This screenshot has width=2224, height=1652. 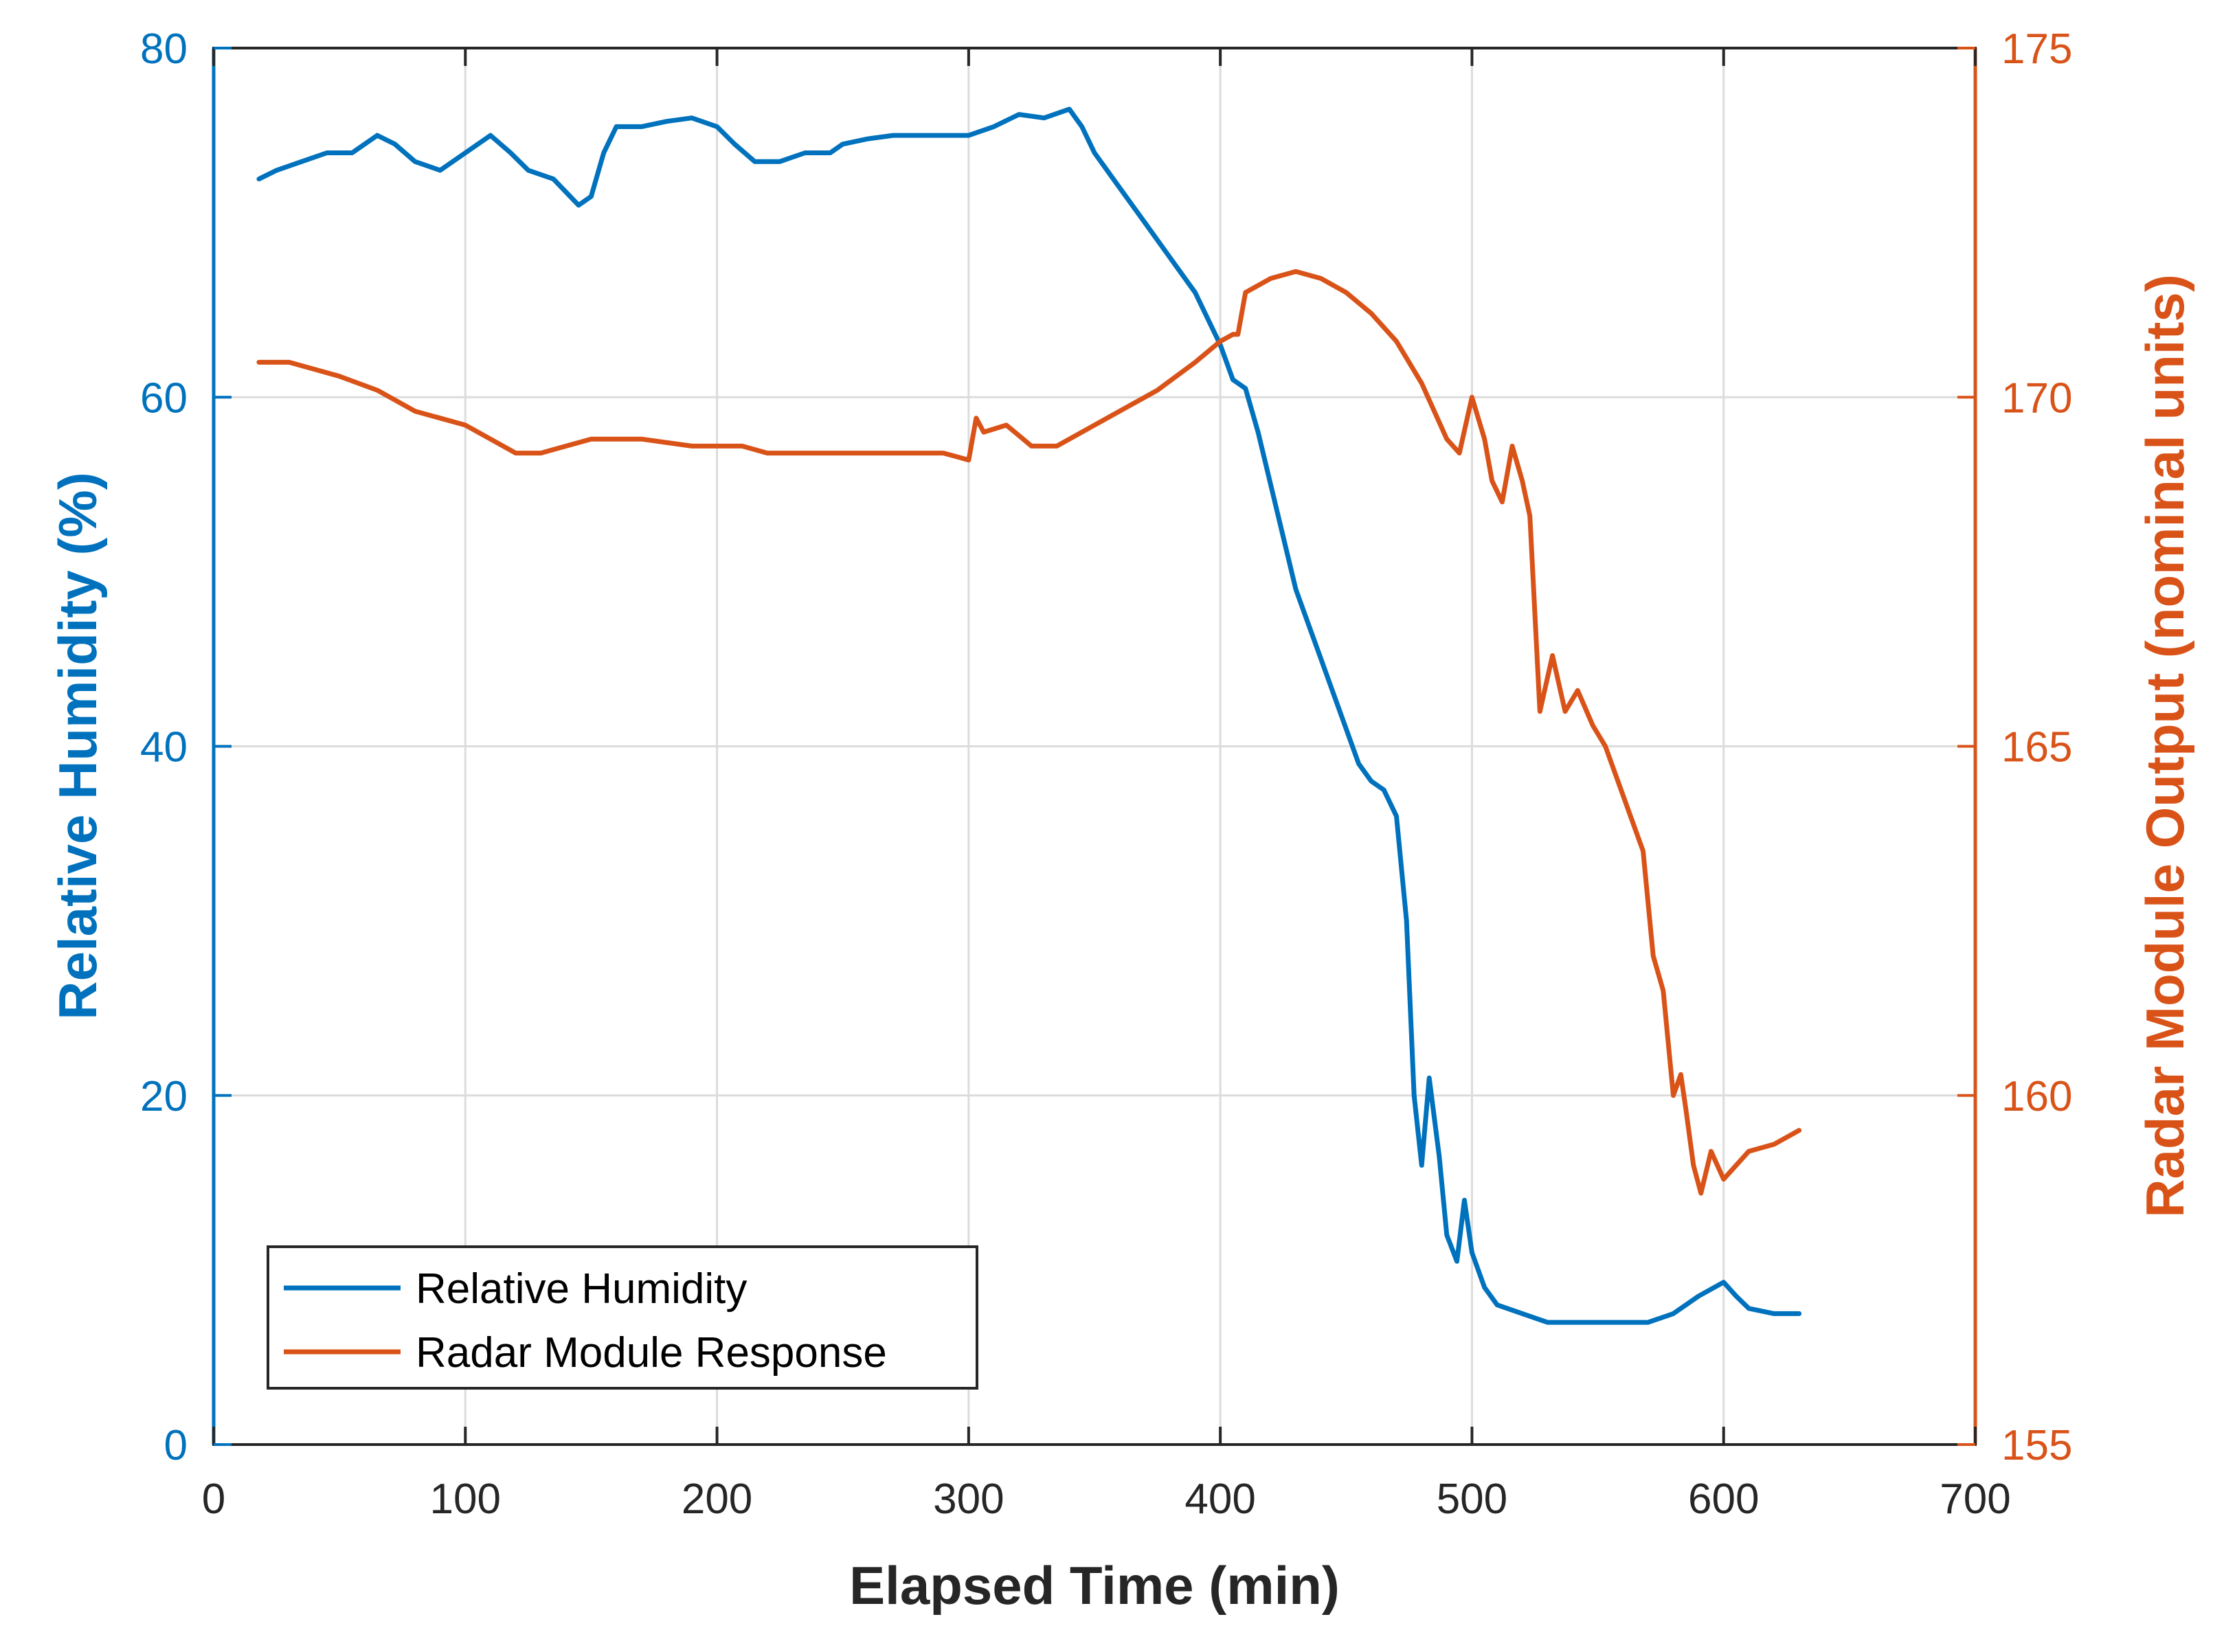 I want to click on legend-label-relative-humidity: Relative Humidity, so click(x=582, y=1289).